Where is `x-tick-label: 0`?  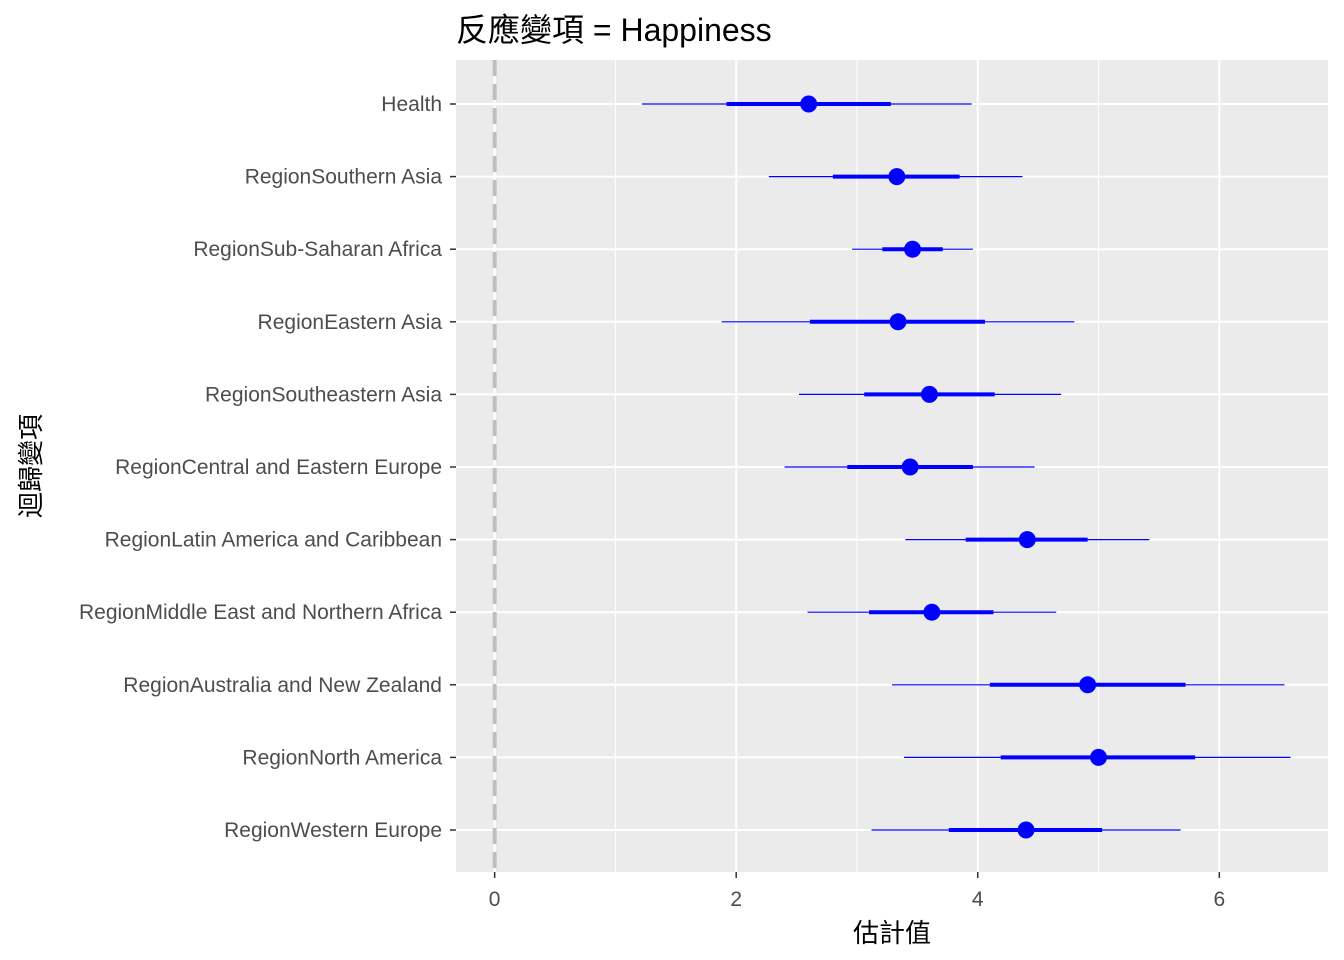 x-tick-label: 0 is located at coordinates (495, 899).